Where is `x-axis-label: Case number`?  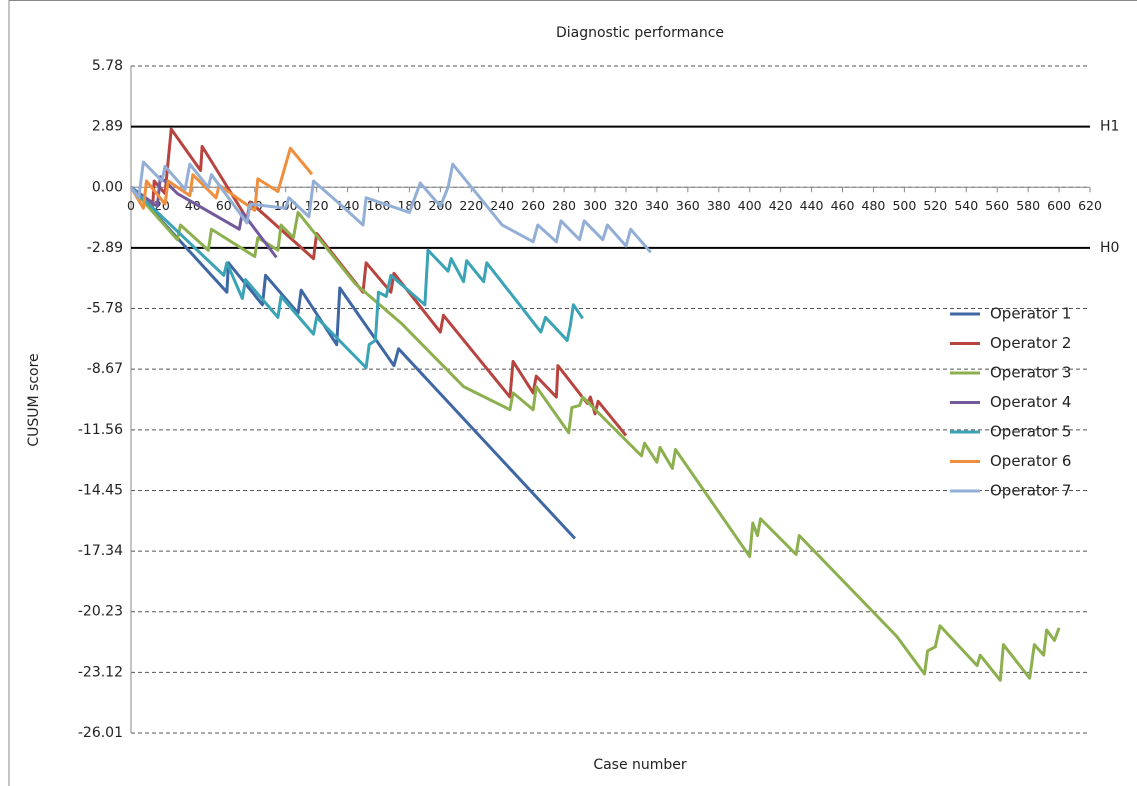
x-axis-label: Case number is located at coordinates (640, 765).